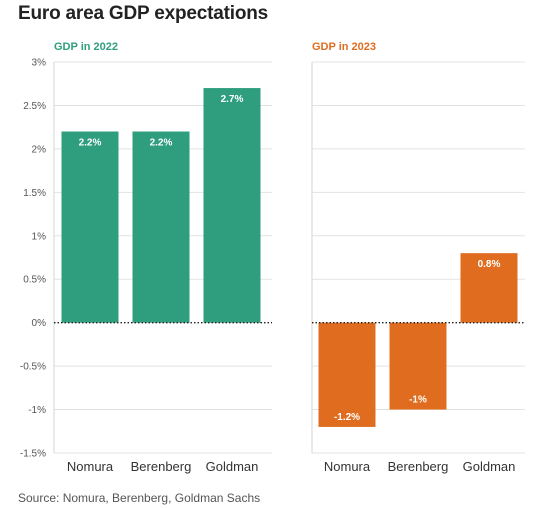 The width and height of the screenshot is (549, 509). I want to click on chart-title: Euro area GDP expectations, so click(143, 13).